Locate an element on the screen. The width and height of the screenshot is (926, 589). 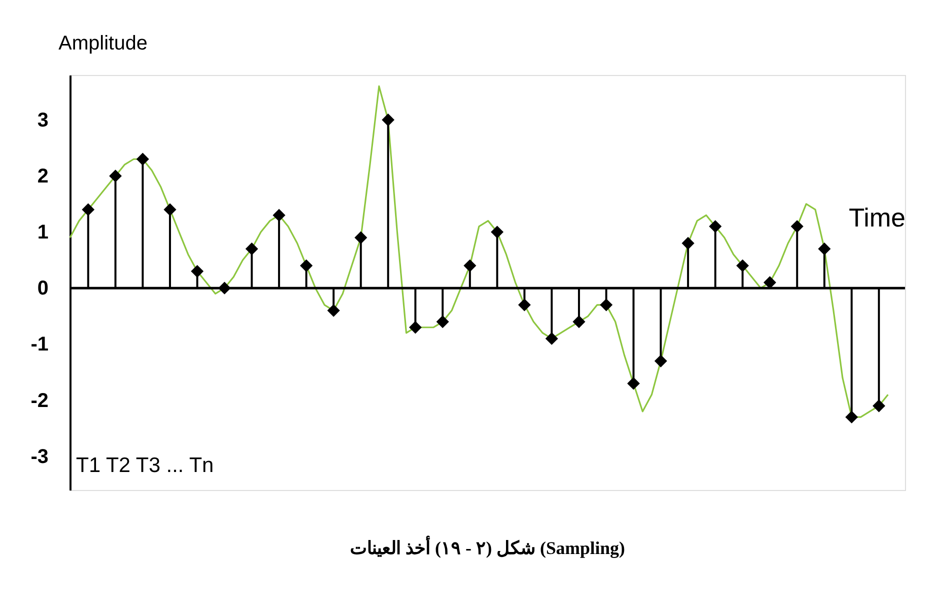
x-axis-title: Time is located at coordinates (877, 217).